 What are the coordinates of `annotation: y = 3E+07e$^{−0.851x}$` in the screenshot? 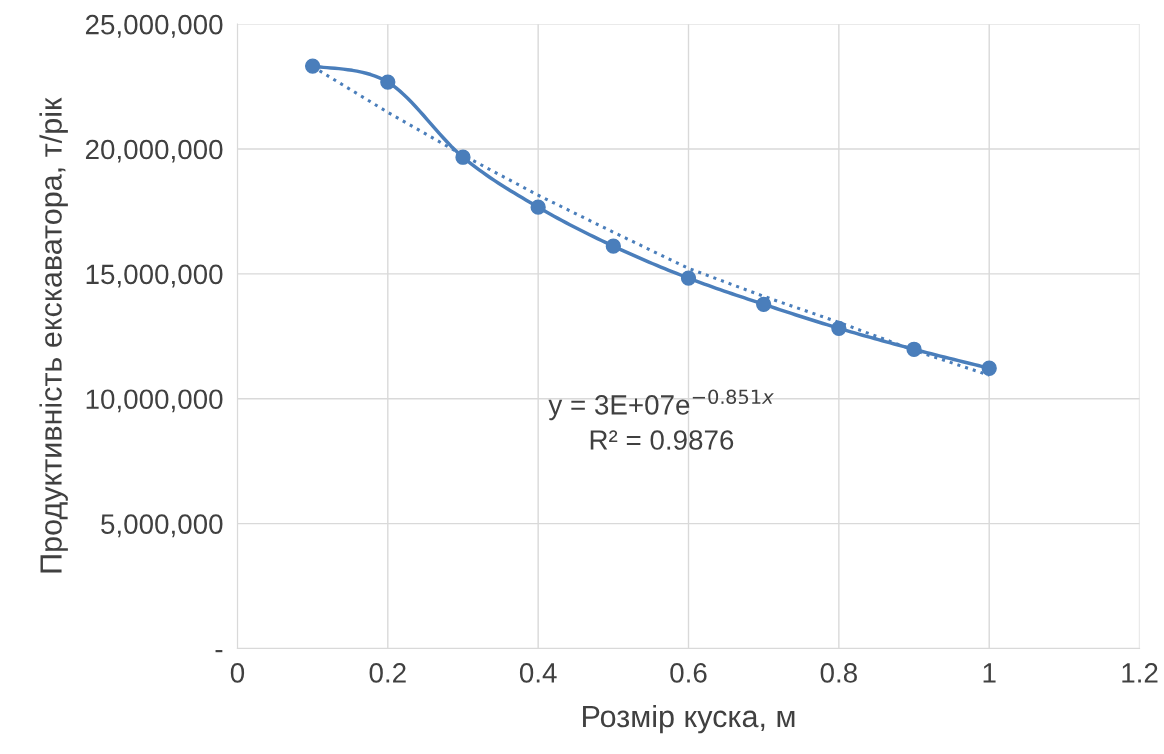 It's located at (661, 405).